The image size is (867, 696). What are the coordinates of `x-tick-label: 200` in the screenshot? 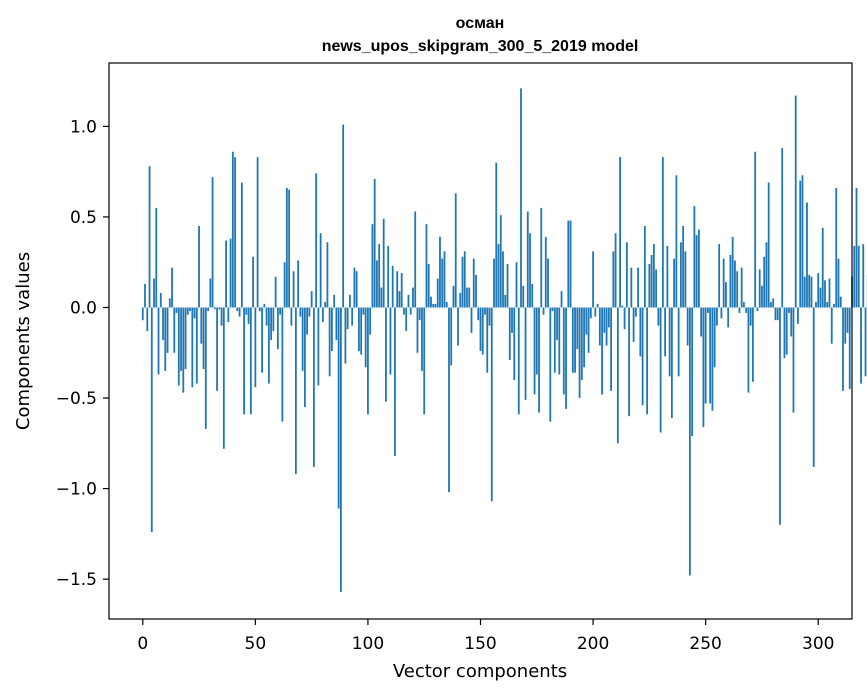 It's located at (593, 644).